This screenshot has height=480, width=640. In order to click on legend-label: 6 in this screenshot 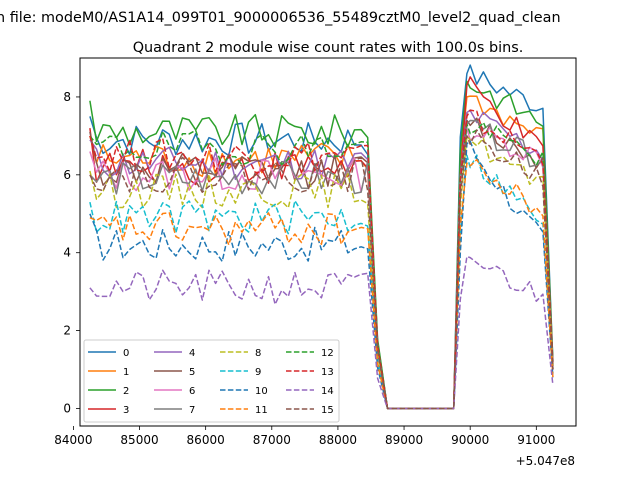, I will do `click(192, 391)`.